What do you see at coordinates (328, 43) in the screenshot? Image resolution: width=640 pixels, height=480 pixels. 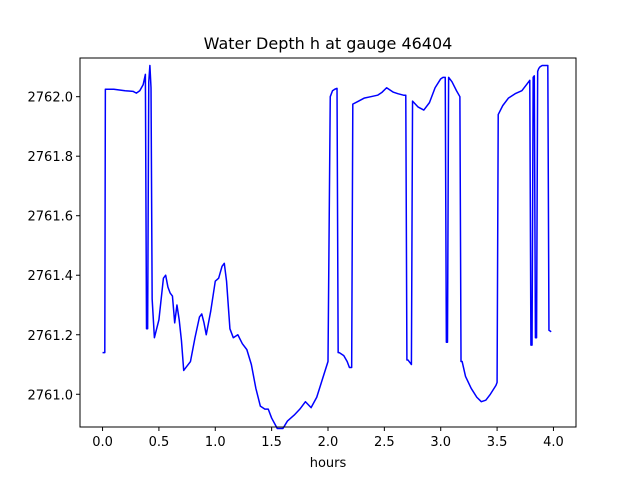 I see `chart-title: Water Depth h at gauge 46404` at bounding box center [328, 43].